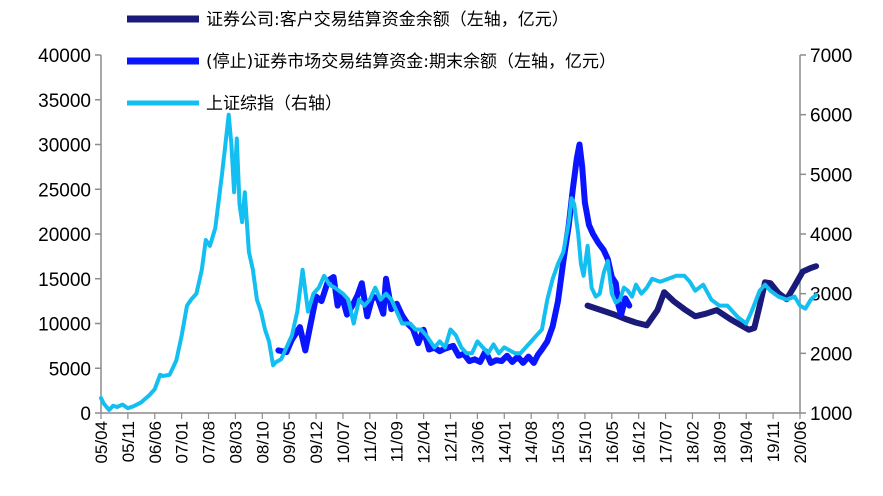 The image size is (883, 496). Describe the element at coordinates (558, 442) in the screenshot. I see `x-tick-label: 15/03` at that location.